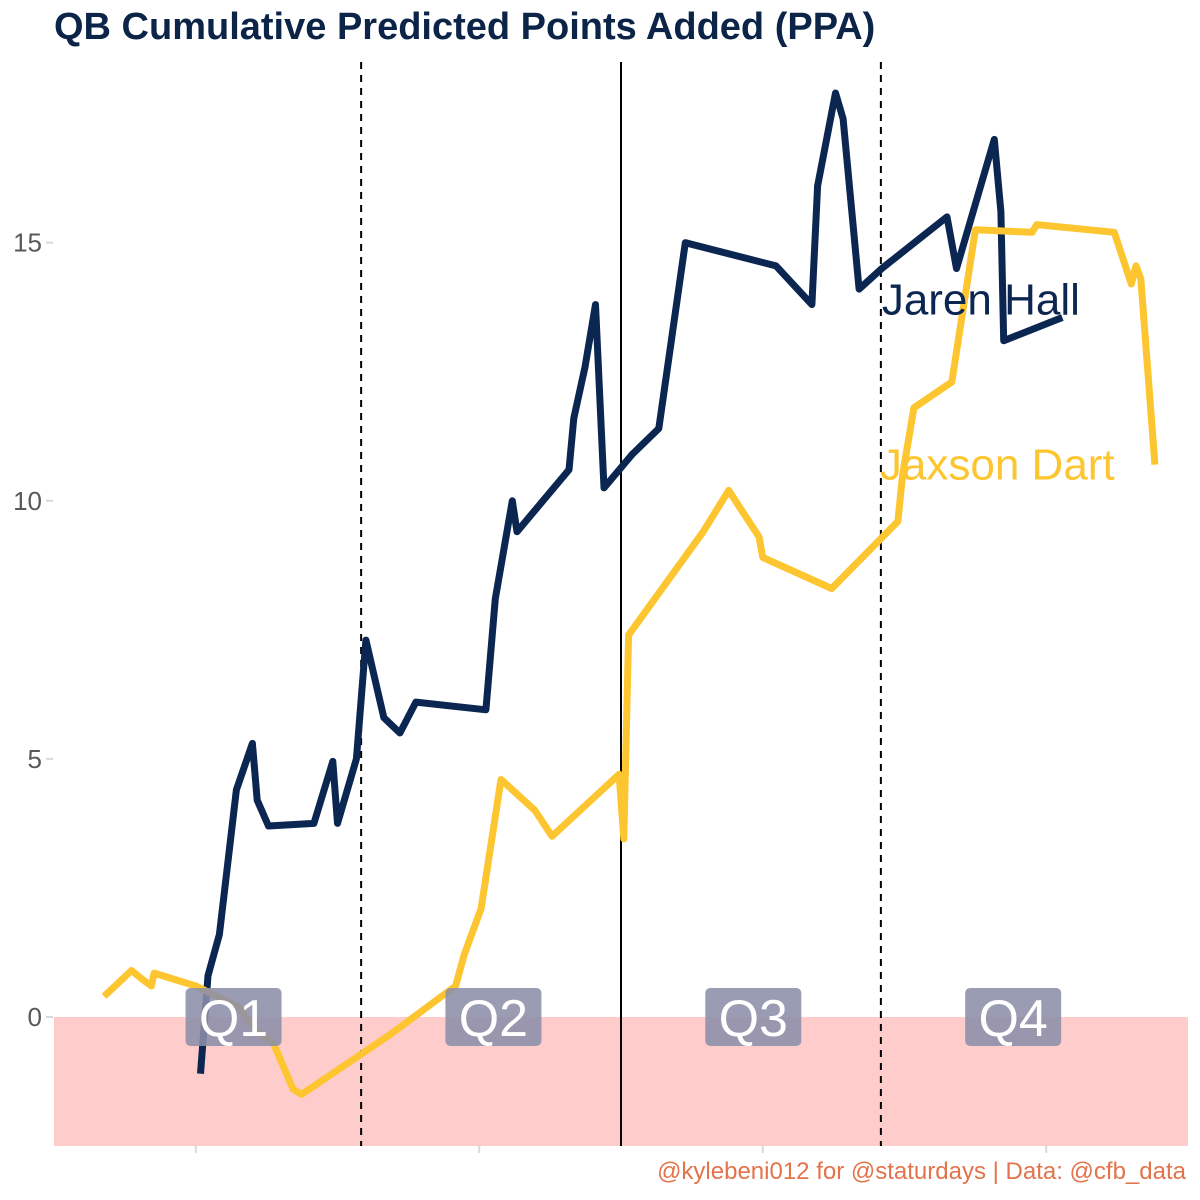 This screenshot has height=1200, width=1200. Describe the element at coordinates (981, 299) in the screenshot. I see `series-label-jaren-hall: Jaren Hall` at that location.